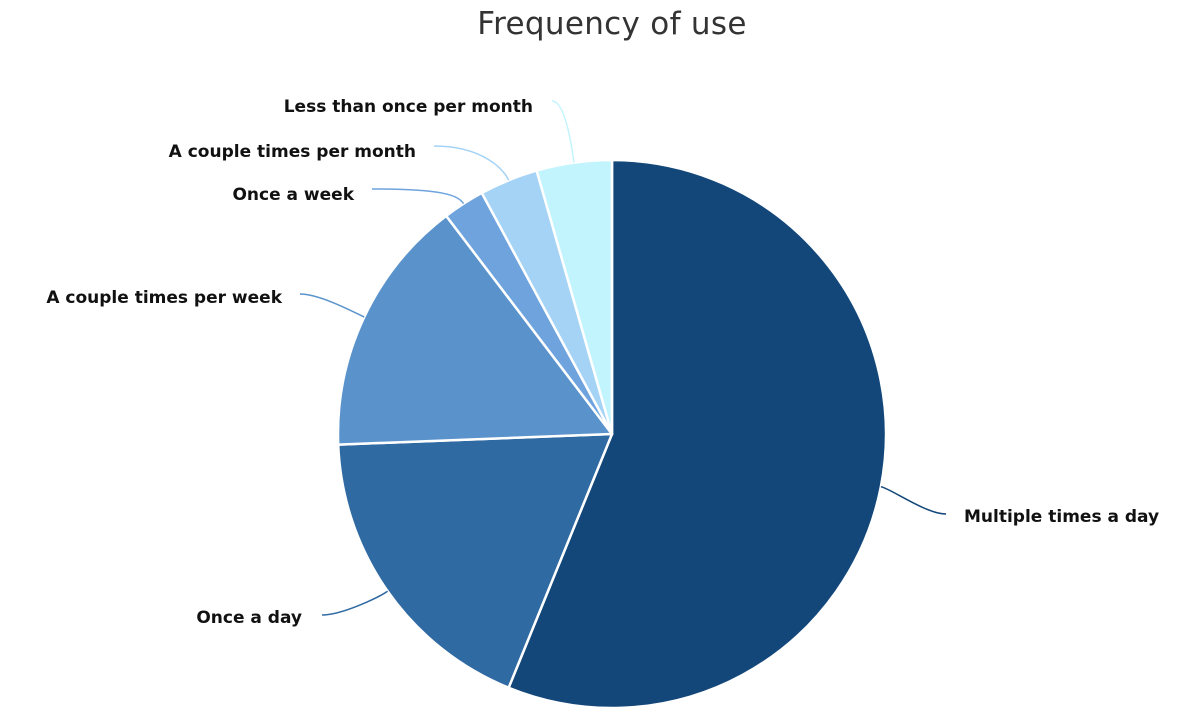 The width and height of the screenshot is (1190, 708). I want to click on connector-once-a-week, so click(418, 196).